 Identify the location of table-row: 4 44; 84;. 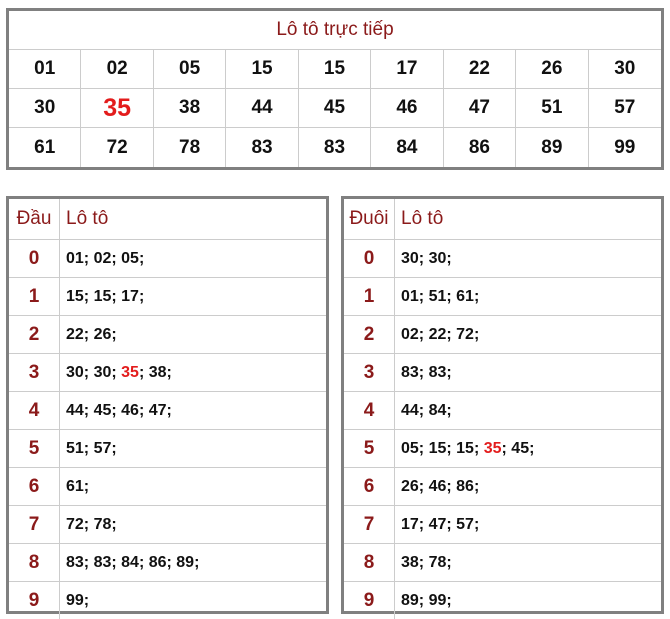
(502, 411).